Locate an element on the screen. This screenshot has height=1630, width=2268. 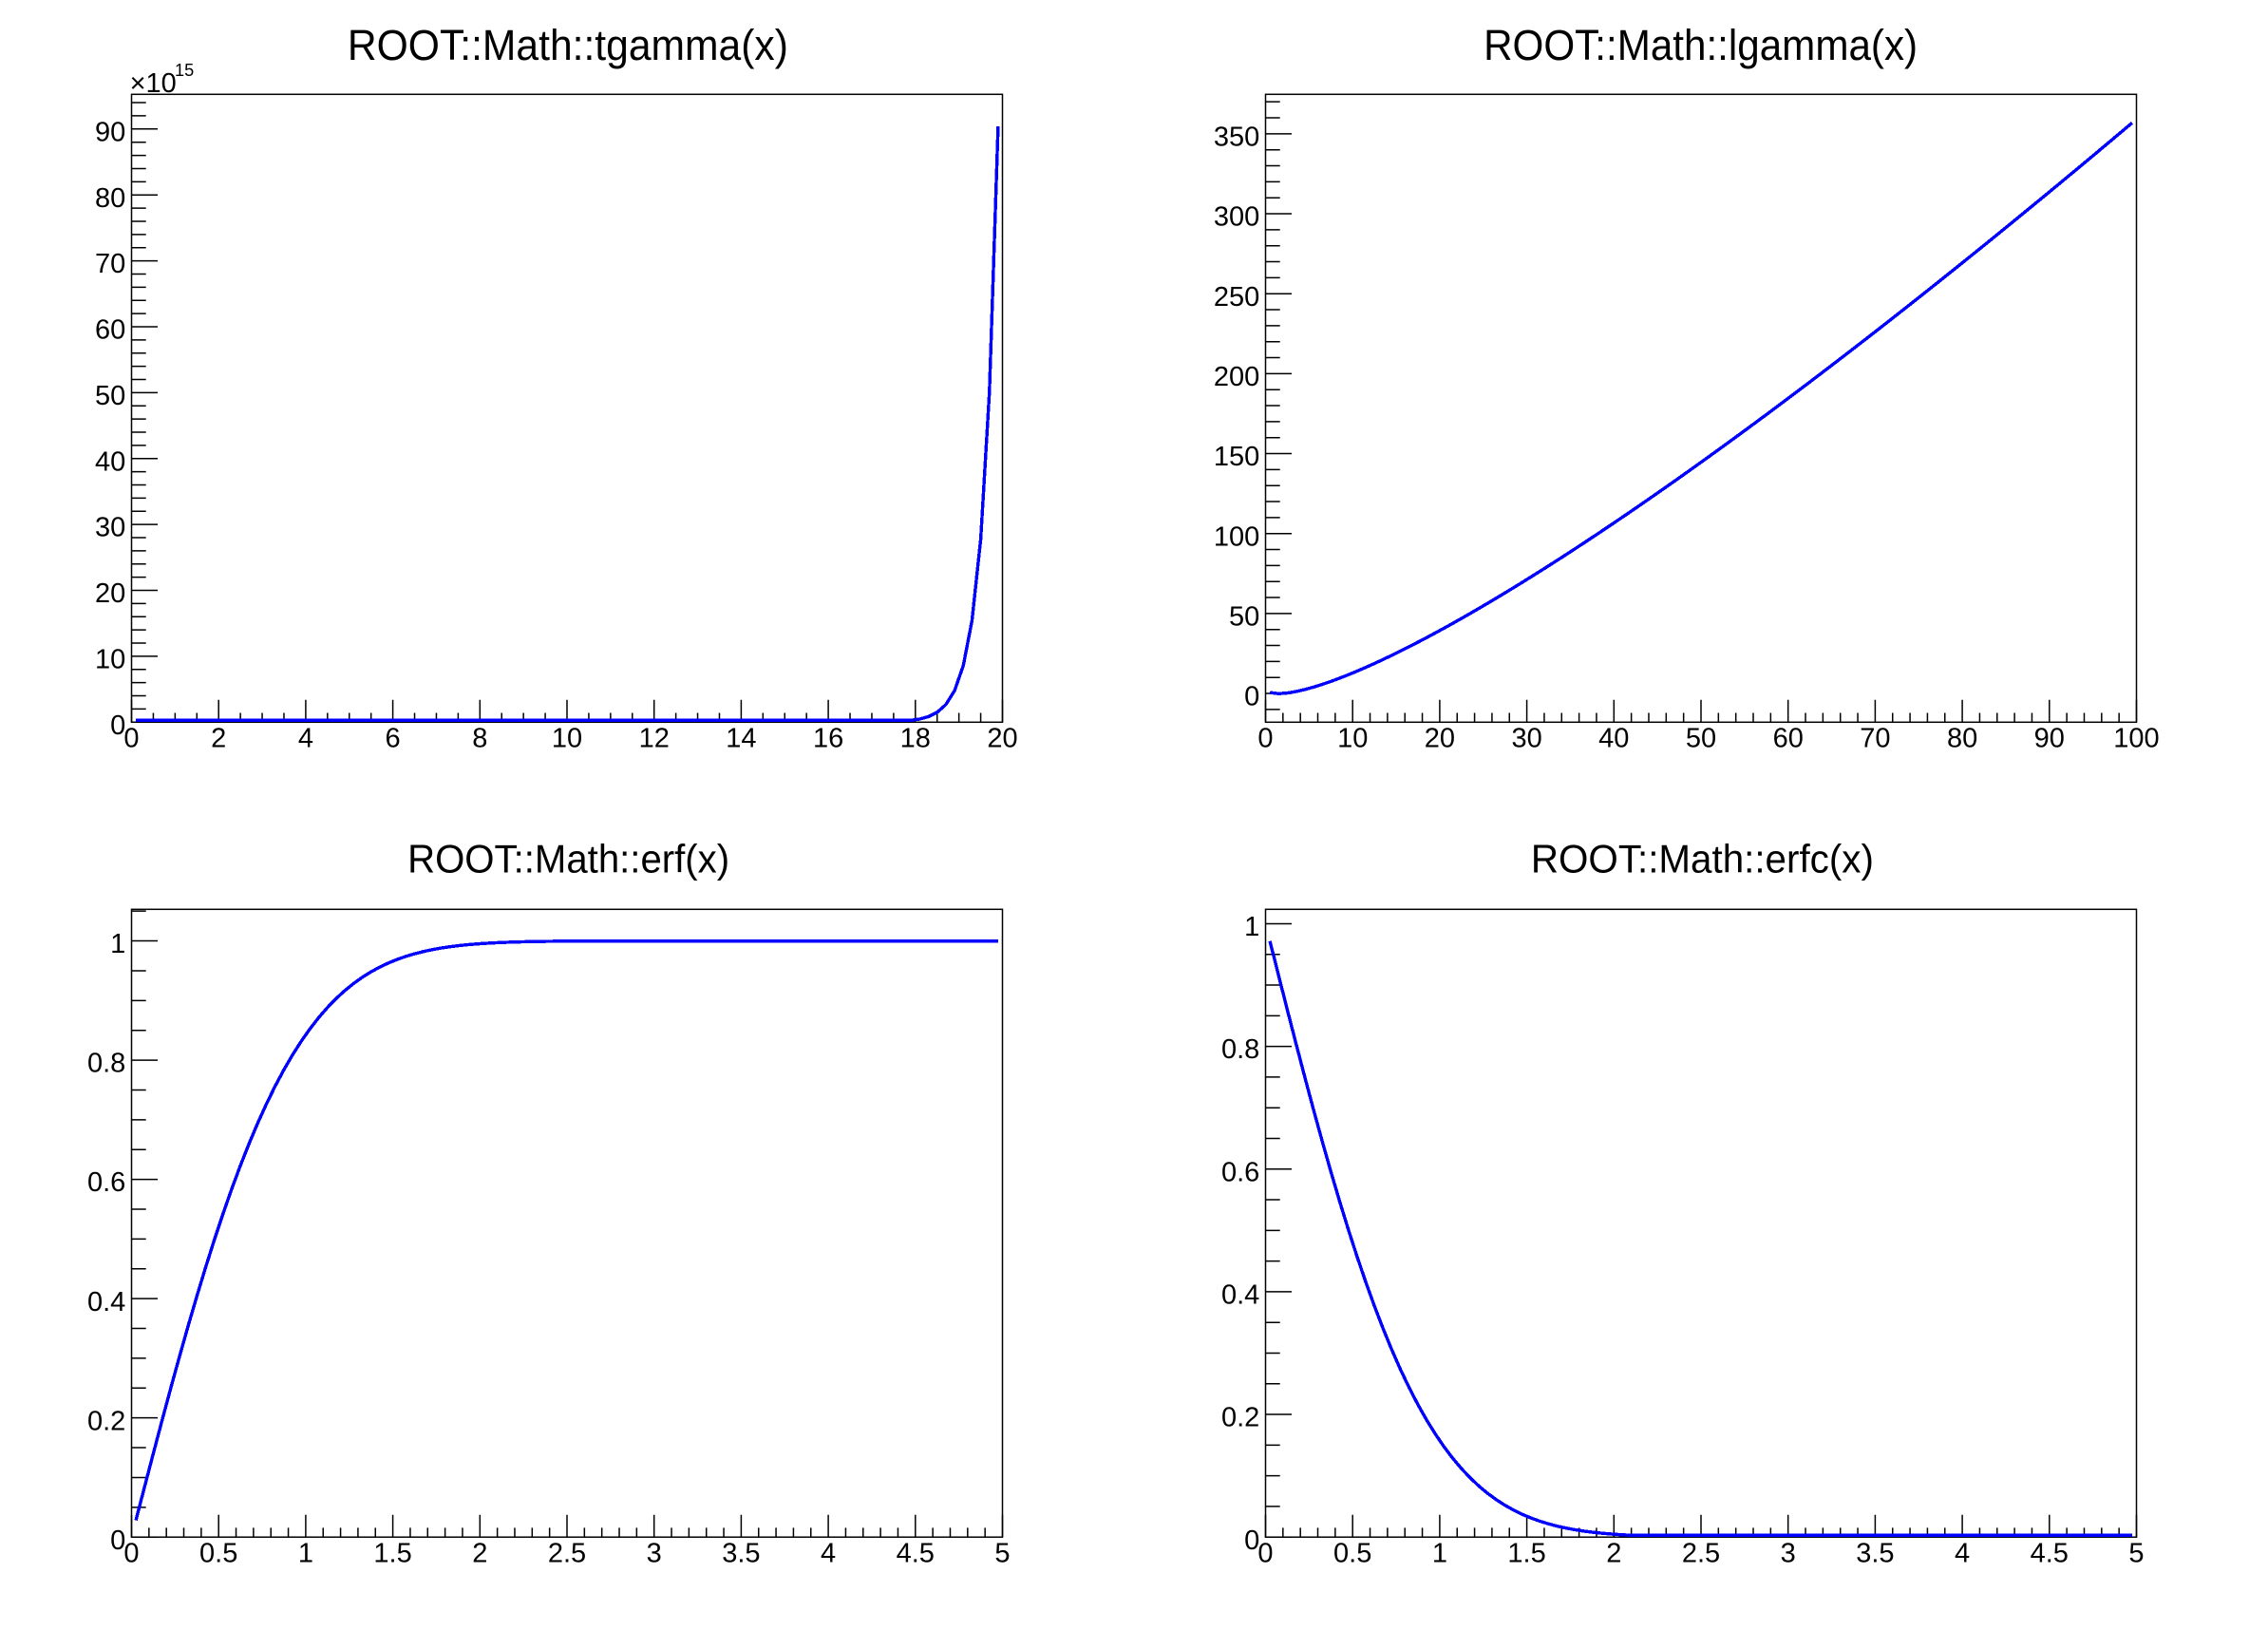
svg-text: 15 is located at coordinates (185, 70).